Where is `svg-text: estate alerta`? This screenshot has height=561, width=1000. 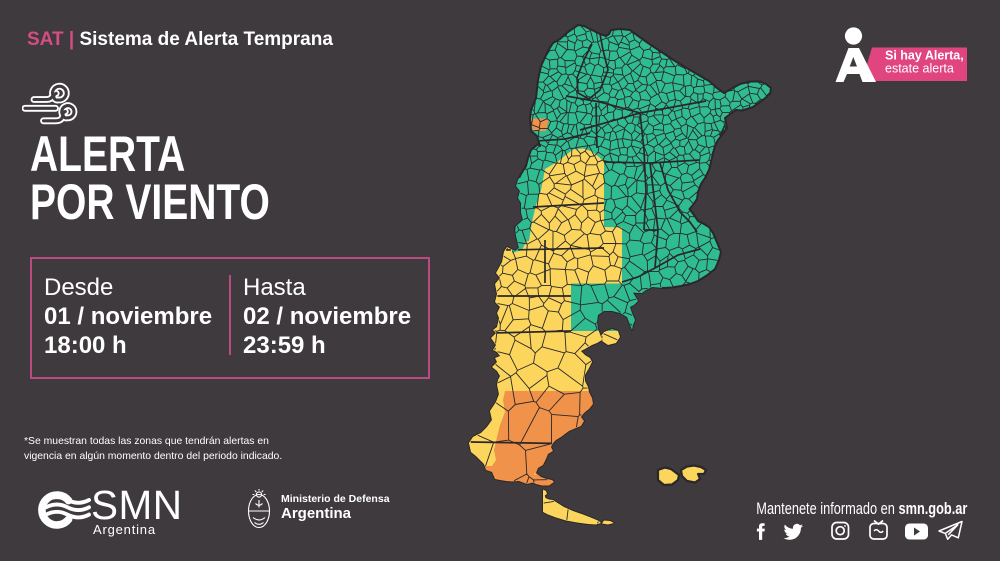
svg-text: estate alerta is located at coordinates (919, 69).